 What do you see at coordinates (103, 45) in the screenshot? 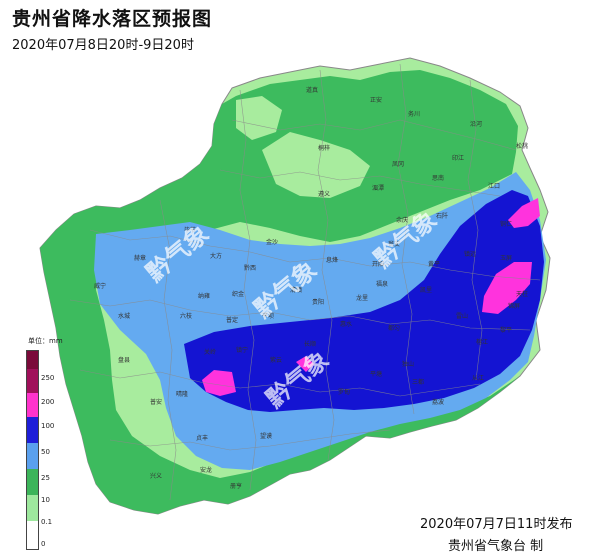
I see `map-subtitle: 2020年07月8日20时-9日20时` at bounding box center [103, 45].